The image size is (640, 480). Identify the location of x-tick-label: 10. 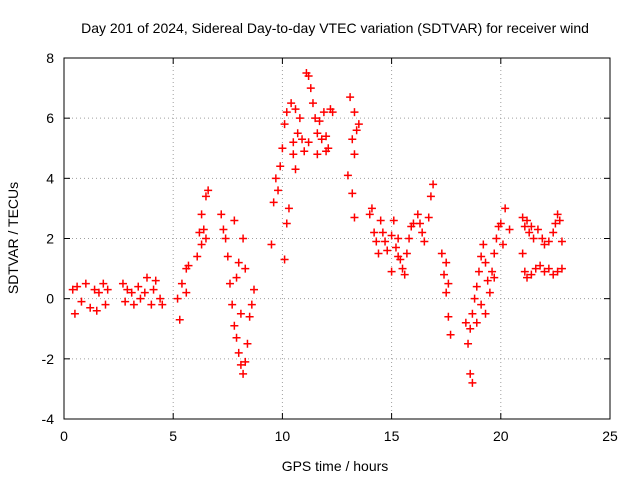
(283, 436).